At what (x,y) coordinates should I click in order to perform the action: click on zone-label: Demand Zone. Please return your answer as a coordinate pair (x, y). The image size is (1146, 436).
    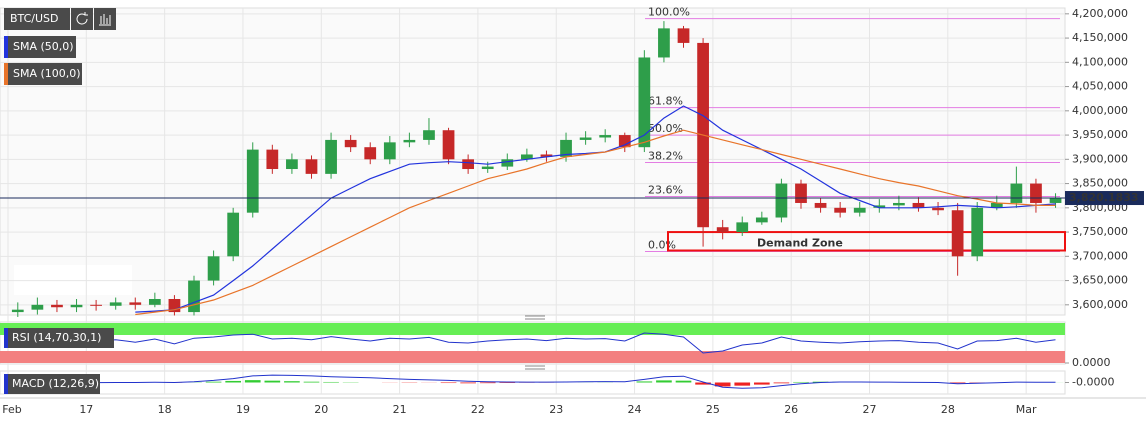
    Looking at the image, I should click on (800, 242).